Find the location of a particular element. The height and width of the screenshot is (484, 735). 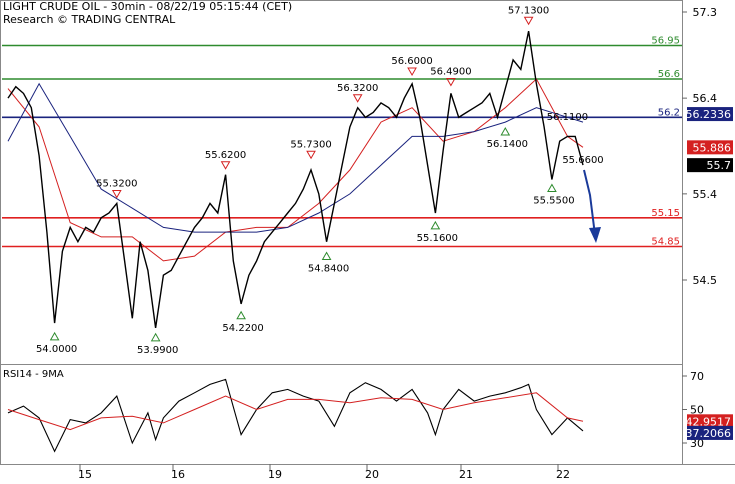

y-tick-label: 54.5 is located at coordinates (705, 280).